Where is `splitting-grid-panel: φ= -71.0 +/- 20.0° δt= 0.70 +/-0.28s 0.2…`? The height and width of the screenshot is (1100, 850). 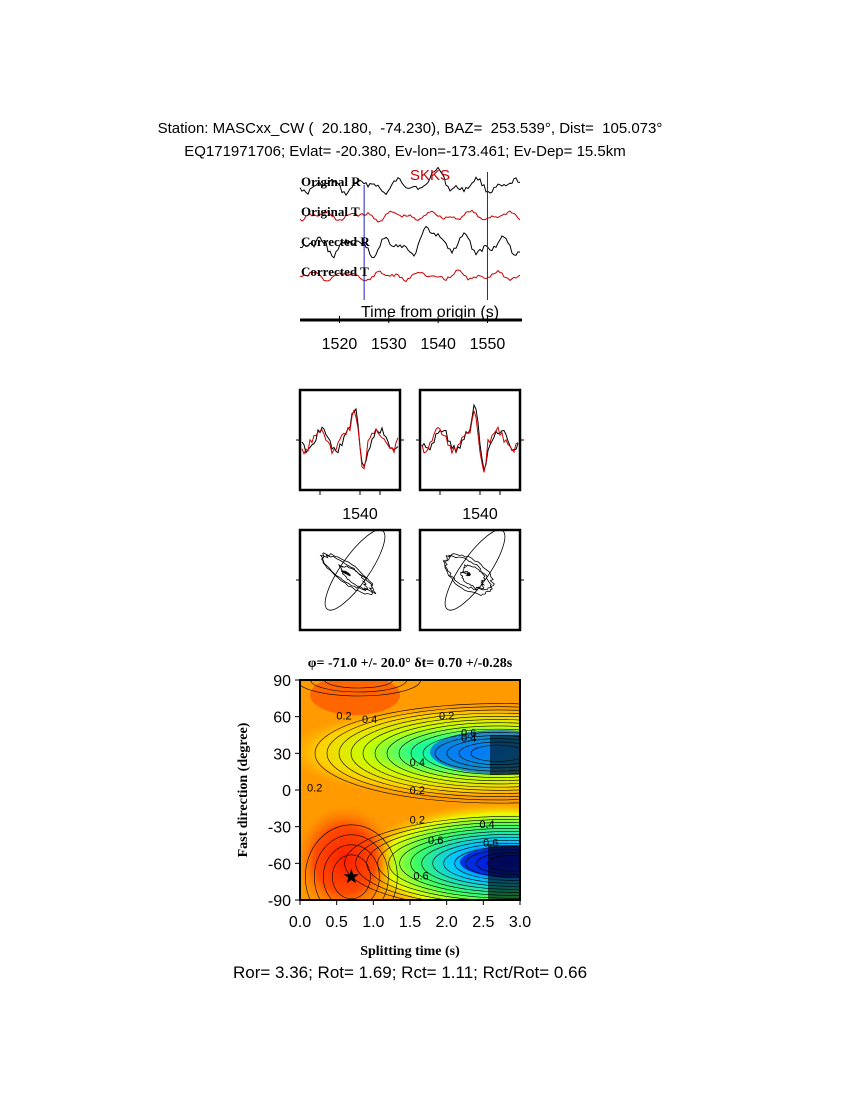
splitting-grid-panel: φ= -71.0 +/- 20.0° δt= 0.70 +/-0.28s 0.2… is located at coordinates (383, 807).